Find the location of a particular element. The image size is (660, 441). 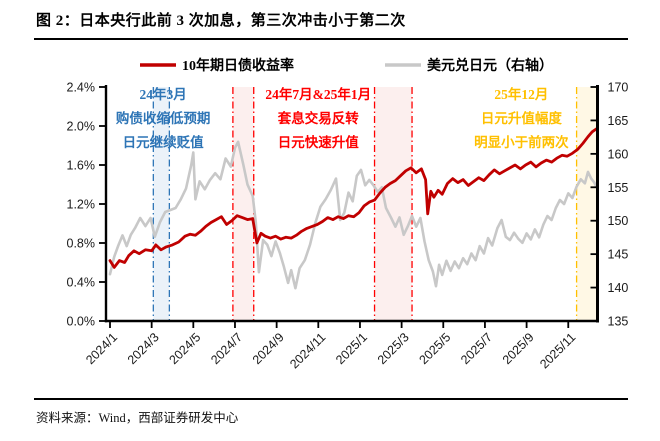

svg-text: 2024/9 is located at coordinates (268, 348).